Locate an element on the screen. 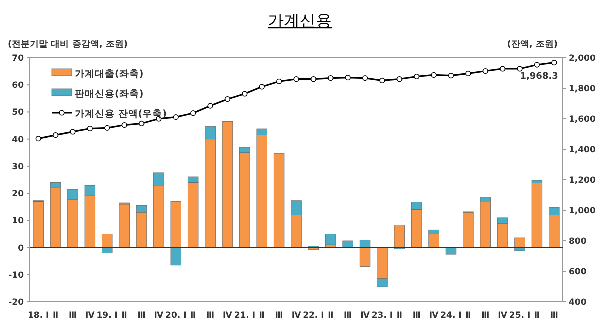 This screenshot has width=600, height=335. y2-tick-label: 1,400 is located at coordinates (582, 151).